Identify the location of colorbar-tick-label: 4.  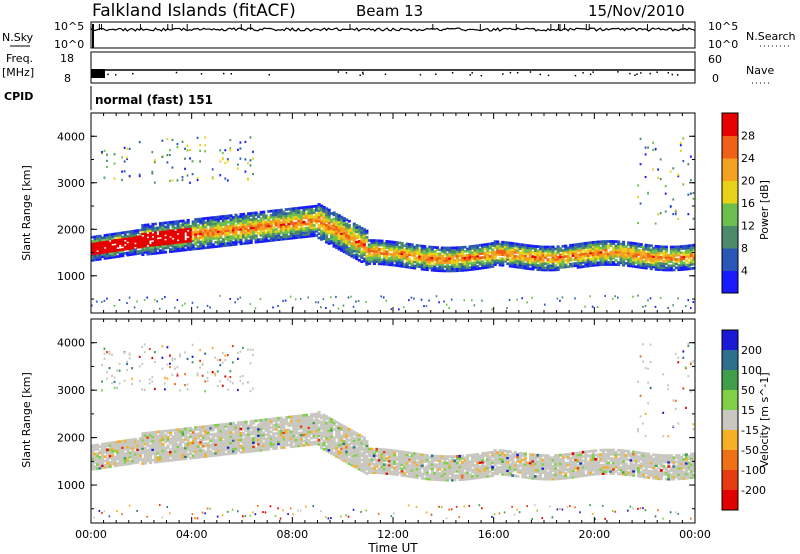
(744, 271).